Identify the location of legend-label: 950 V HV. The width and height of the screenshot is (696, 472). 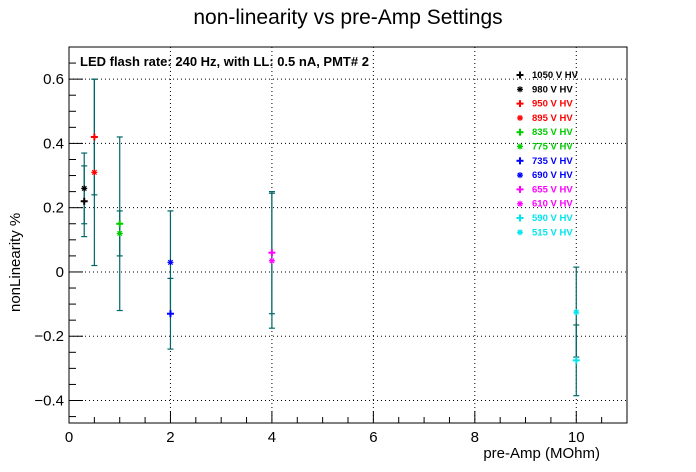
(552, 104).